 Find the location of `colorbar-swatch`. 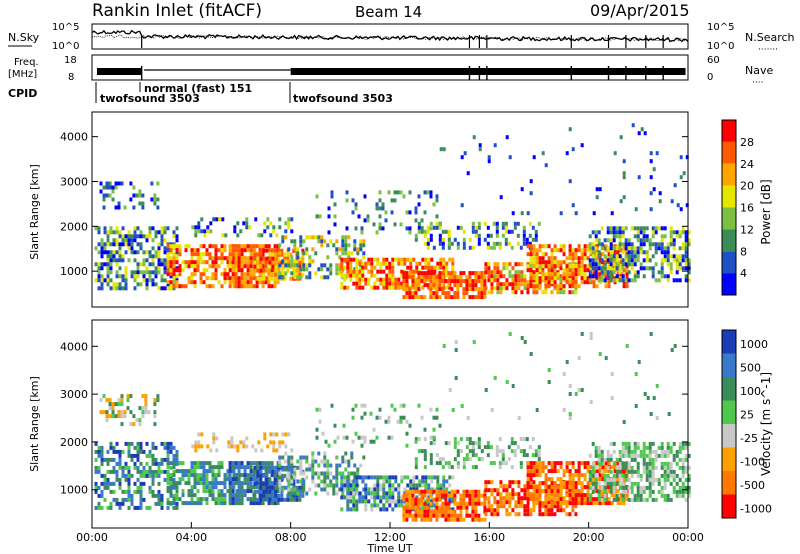

colorbar-swatch is located at coordinates (729, 459).